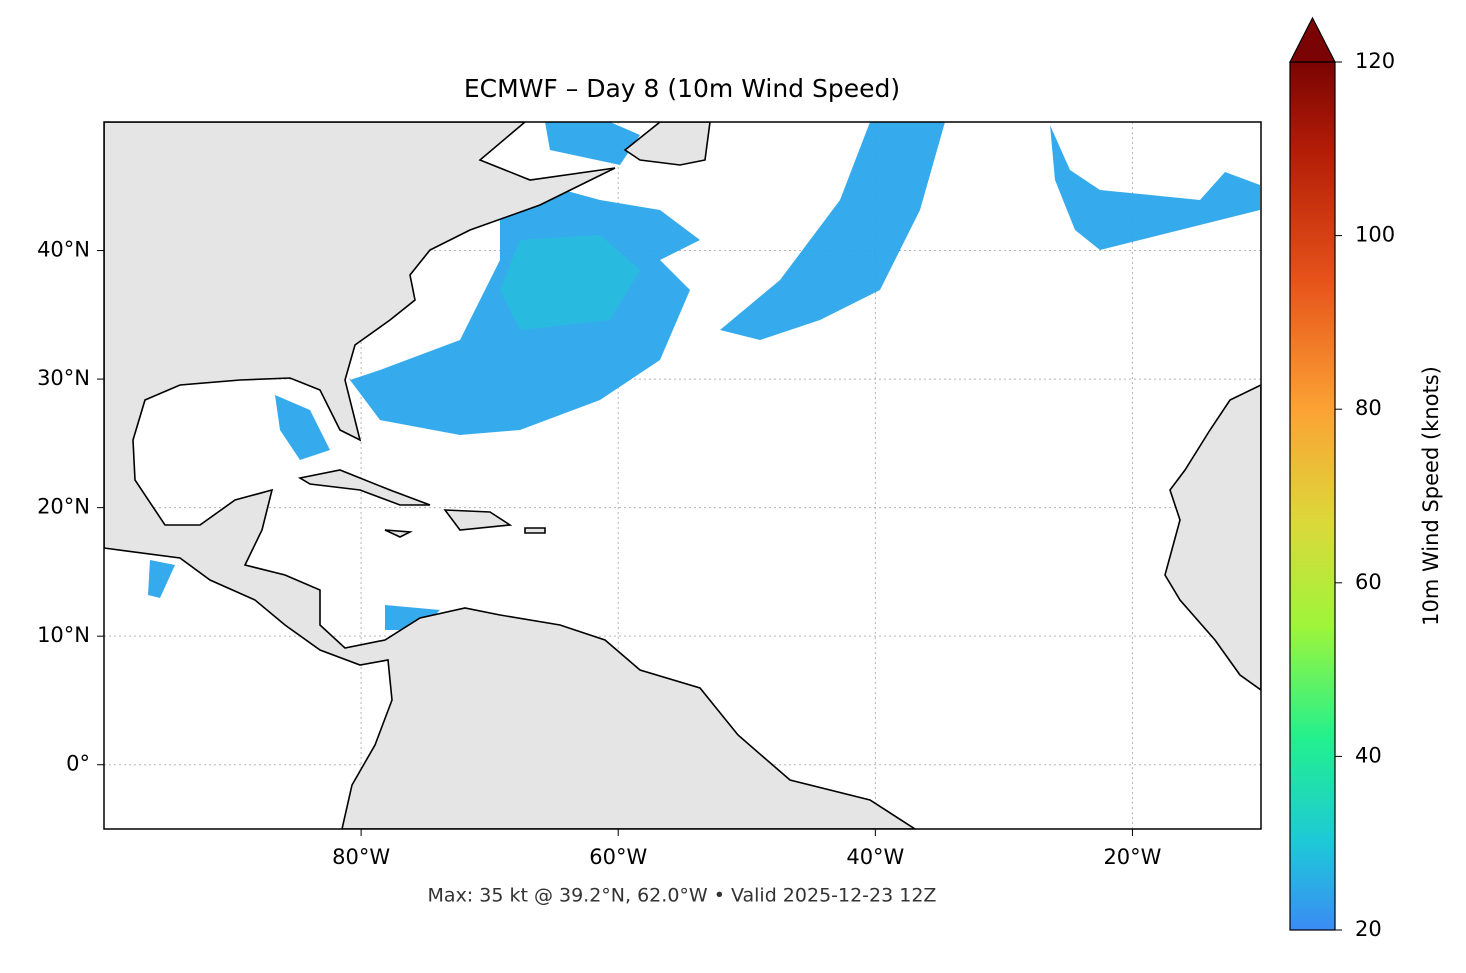 The image size is (1466, 973). What do you see at coordinates (1375, 235) in the screenshot?
I see `colorbar-tick-label: 100` at bounding box center [1375, 235].